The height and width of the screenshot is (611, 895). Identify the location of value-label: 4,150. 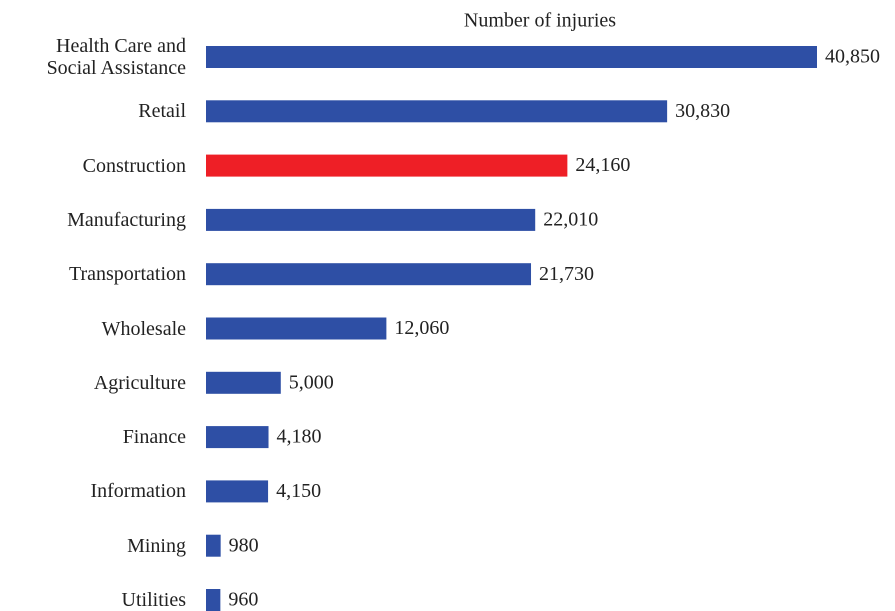
(298, 491).